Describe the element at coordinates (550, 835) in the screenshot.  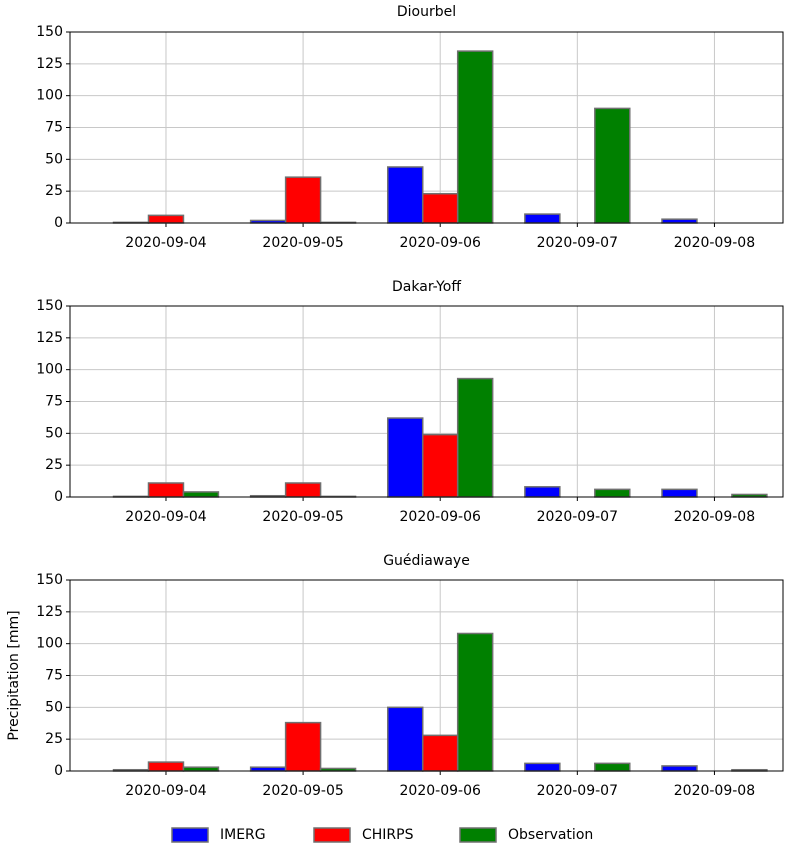
I see `legend-label: Observation` at that location.